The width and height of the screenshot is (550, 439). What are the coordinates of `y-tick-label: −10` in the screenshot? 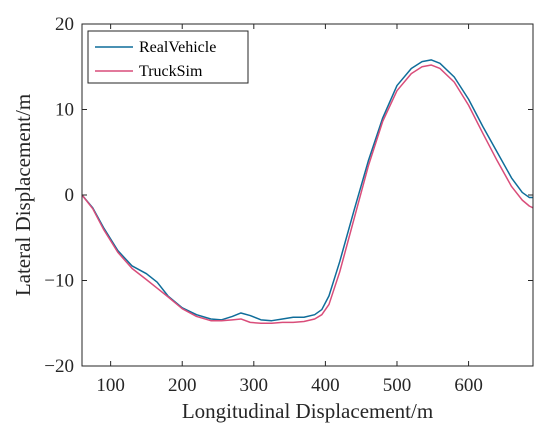 It's located at (59, 281).